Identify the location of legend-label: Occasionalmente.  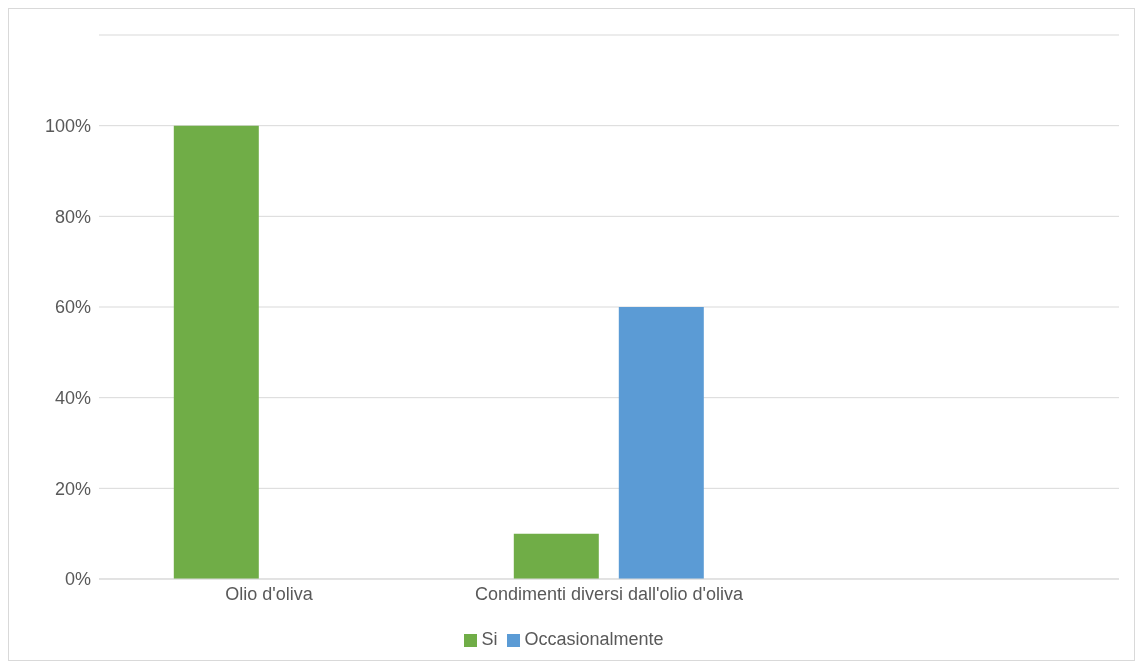
(594, 639).